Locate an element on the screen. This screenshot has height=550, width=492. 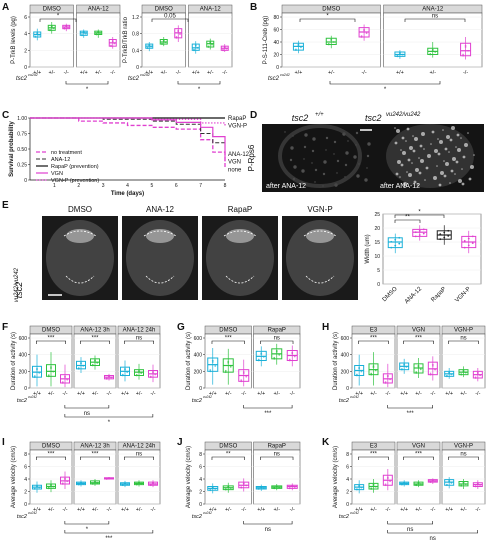
y-tick-label: 400 is located at coordinates (198, 356).